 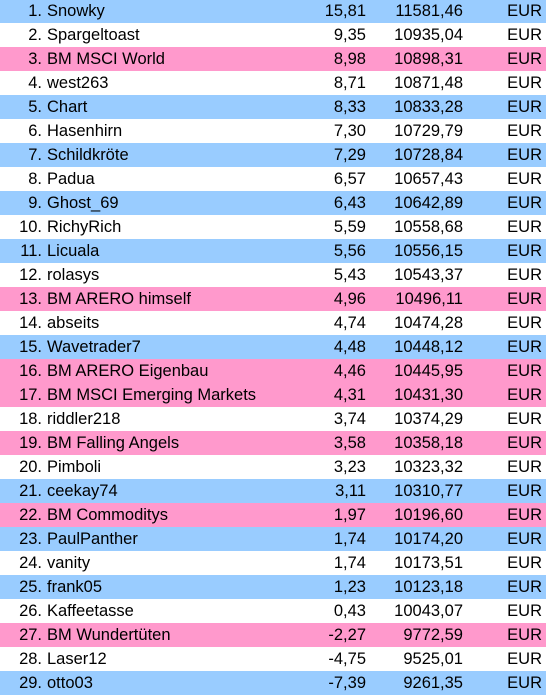 What do you see at coordinates (30, 323) in the screenshot?
I see `rank-cell: 14.` at bounding box center [30, 323].